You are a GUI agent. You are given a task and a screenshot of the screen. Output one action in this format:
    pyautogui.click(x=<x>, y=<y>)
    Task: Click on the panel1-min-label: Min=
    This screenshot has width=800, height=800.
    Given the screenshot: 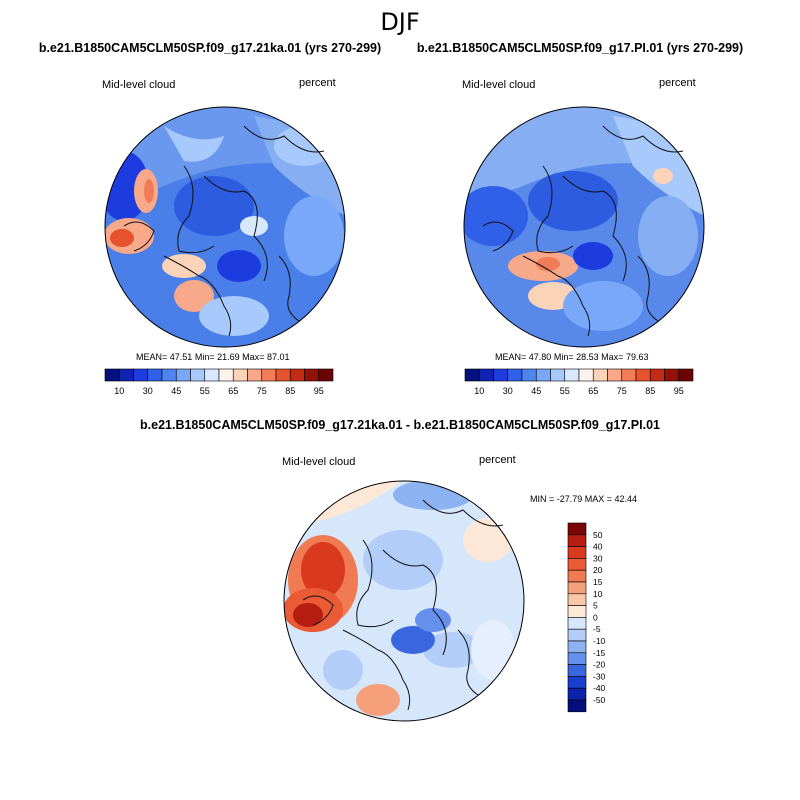 What is the action you would take?
    pyautogui.click(x=204, y=357)
    